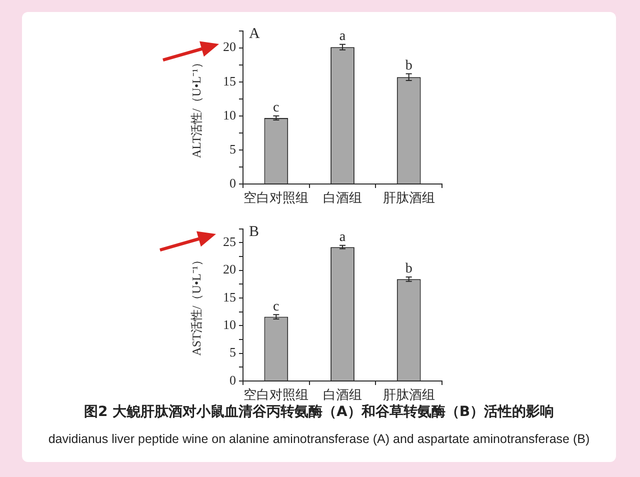  I want to click on chart-title: B, so click(254, 232).